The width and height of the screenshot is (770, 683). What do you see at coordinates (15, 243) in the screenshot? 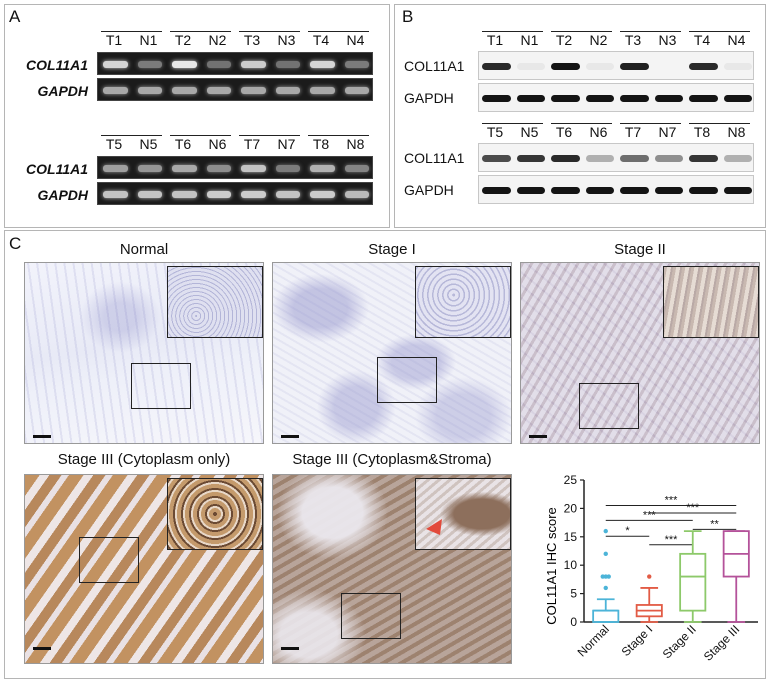
I see `panel-c-letter: C` at bounding box center [15, 243].